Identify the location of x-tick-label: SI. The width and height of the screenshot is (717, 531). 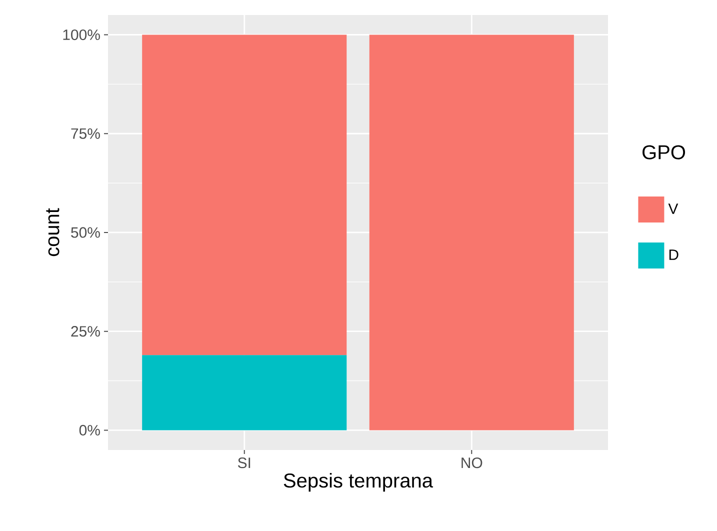
(244, 463).